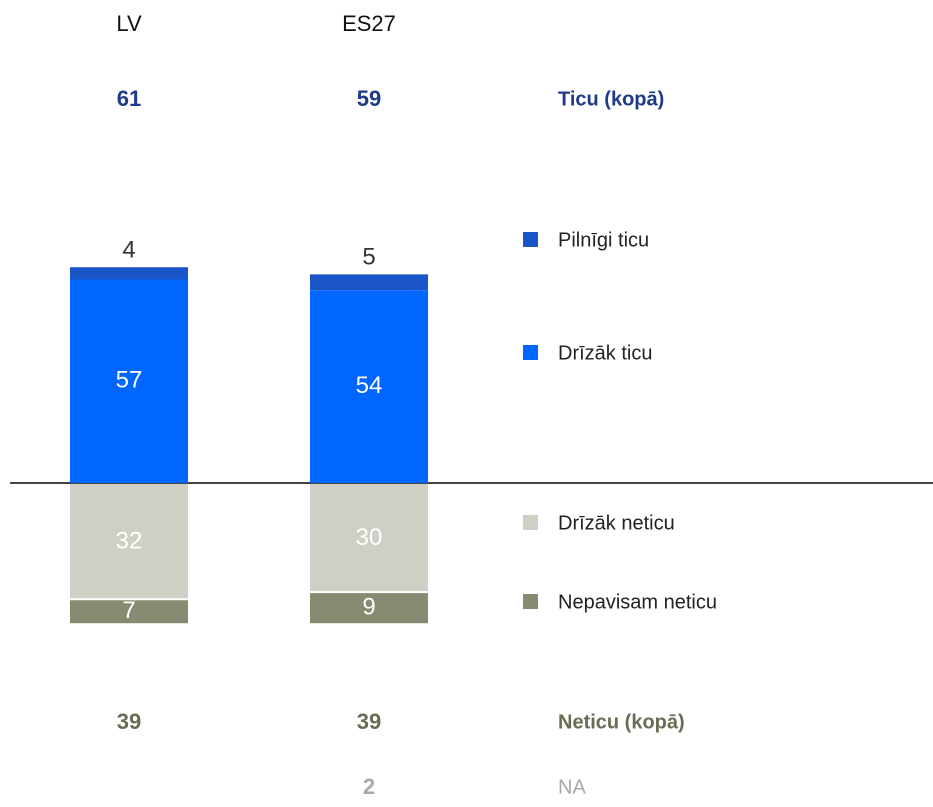 Image resolution: width=933 pixels, height=807 pixels. I want to click on summary-value: 2, so click(369, 786).